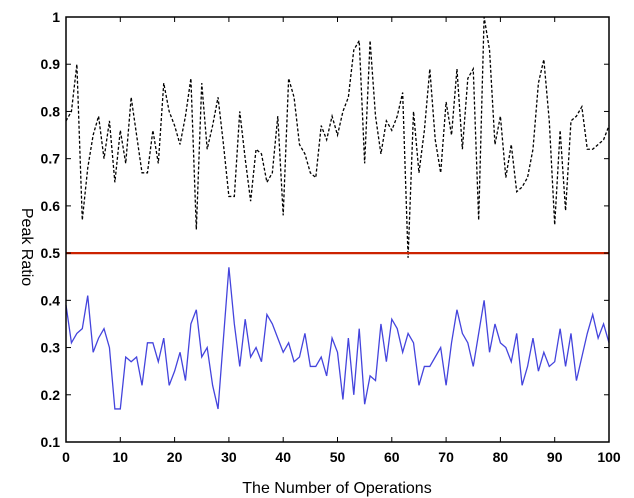  What do you see at coordinates (501, 457) in the screenshot?
I see `x-tick-label: 80` at bounding box center [501, 457].